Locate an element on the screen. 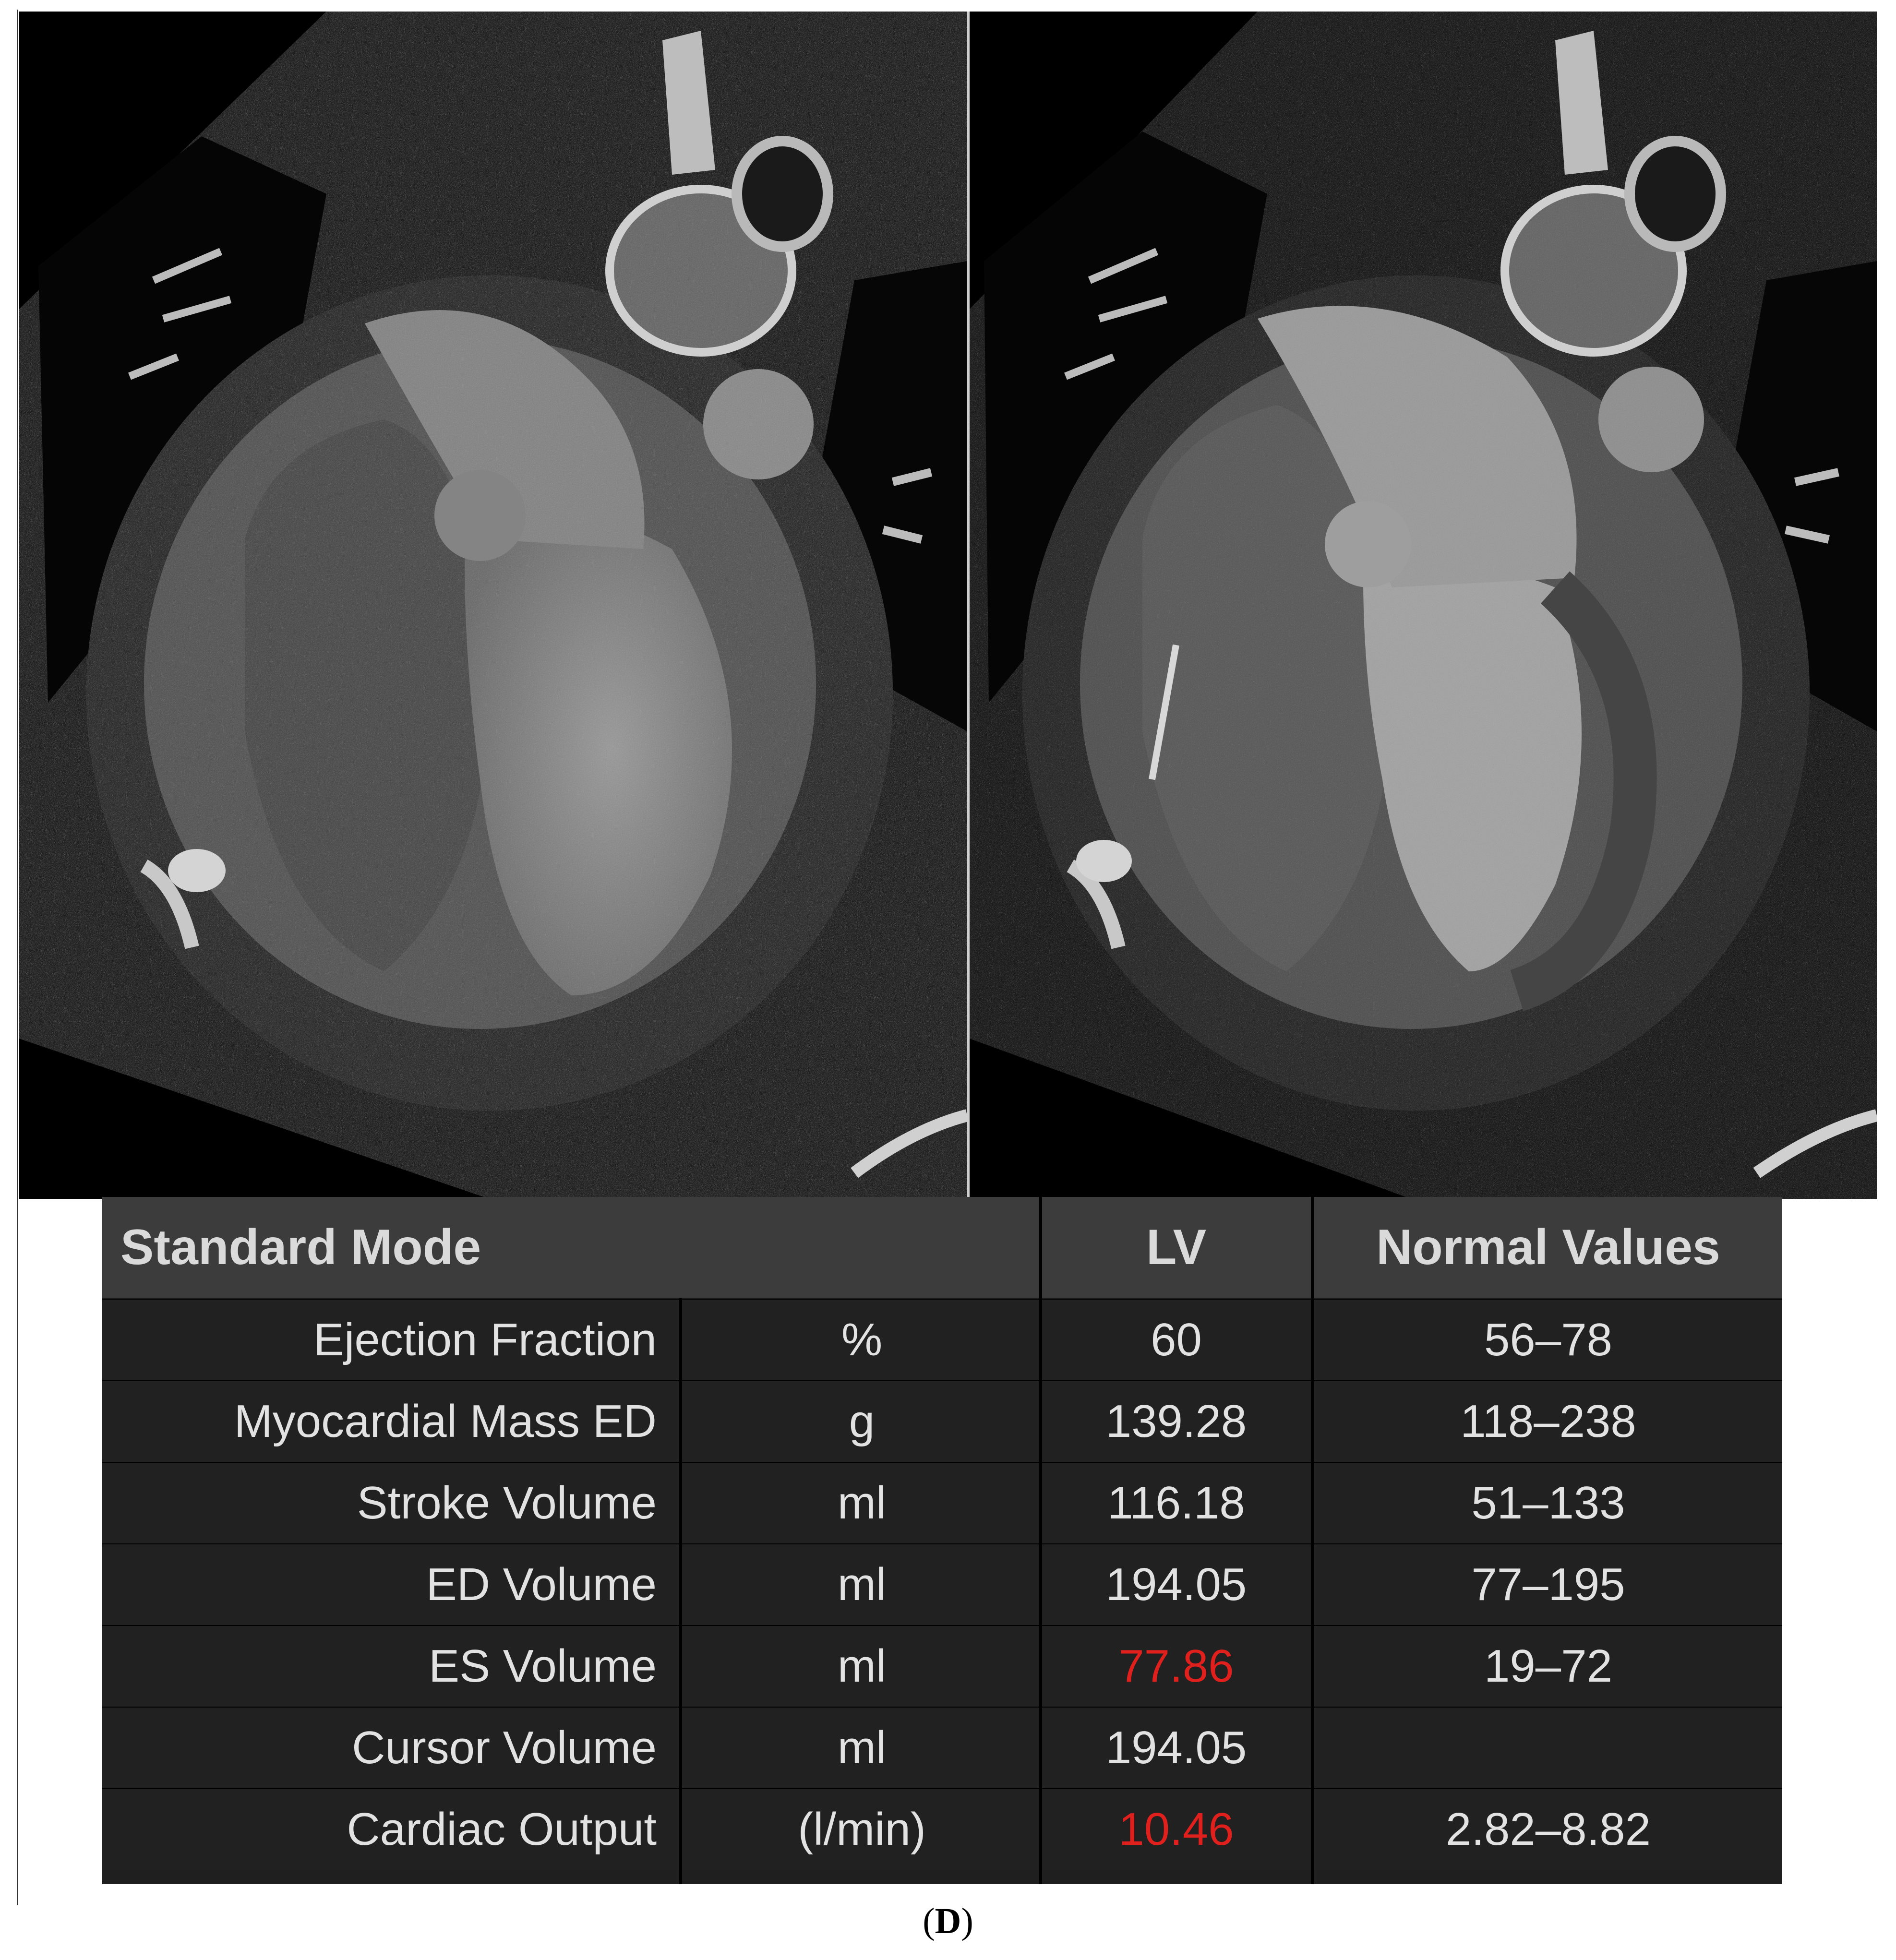 This screenshot has width=1896, height=1960. row-normal-value is located at coordinates (1548, 1748).